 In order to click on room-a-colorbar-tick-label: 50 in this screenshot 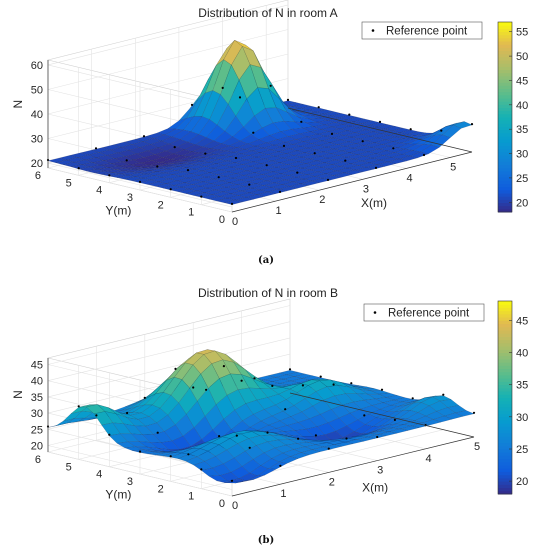, I will do `click(522, 57)`.